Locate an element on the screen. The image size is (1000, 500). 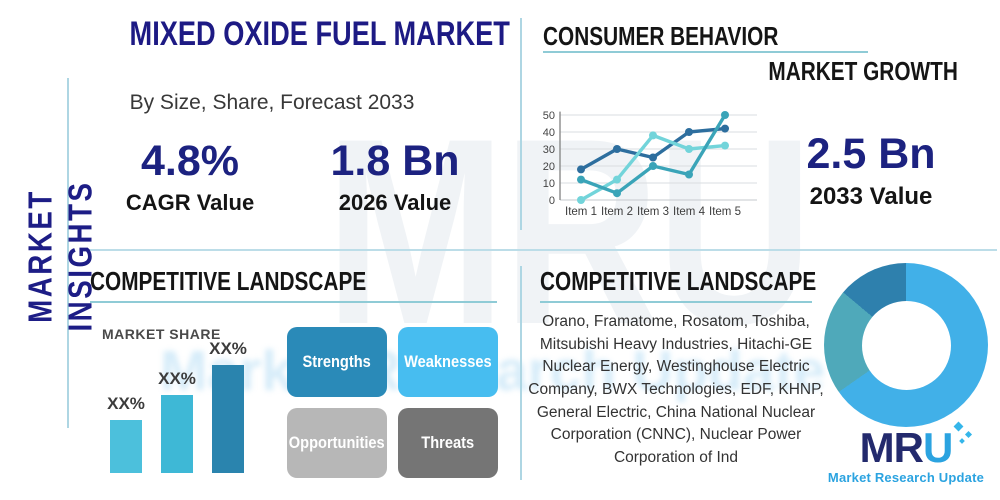
swot-grid: Strengths Weaknesses Opportunities Threats is located at coordinates (392, 402).